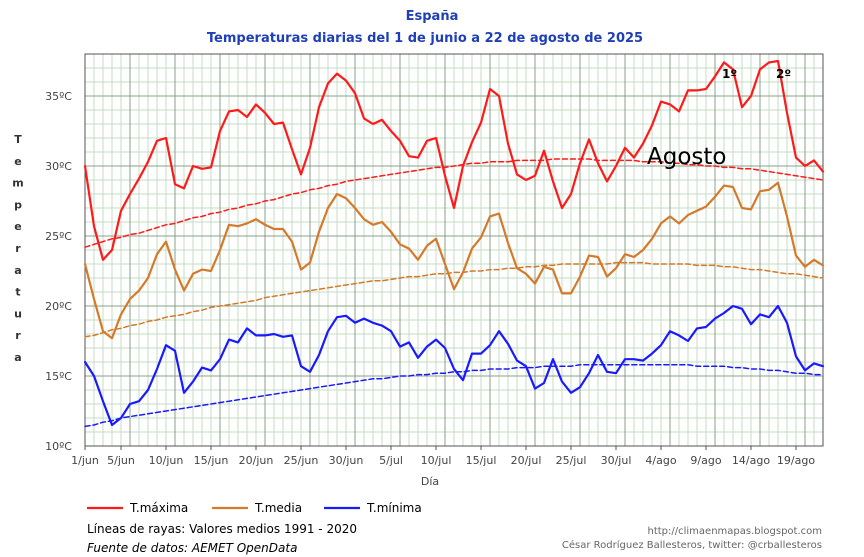 Image resolution: width=864 pixels, height=557 pixels. Describe the element at coordinates (18, 139) in the screenshot. I see `y-axis-label-letter: T` at that location.